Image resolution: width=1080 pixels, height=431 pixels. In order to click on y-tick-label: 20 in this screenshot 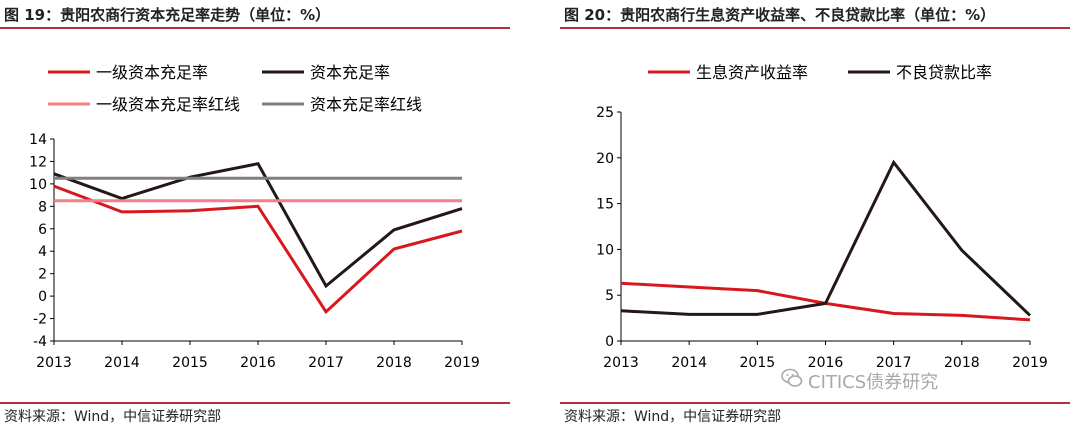, I will do `click(605, 159)`.